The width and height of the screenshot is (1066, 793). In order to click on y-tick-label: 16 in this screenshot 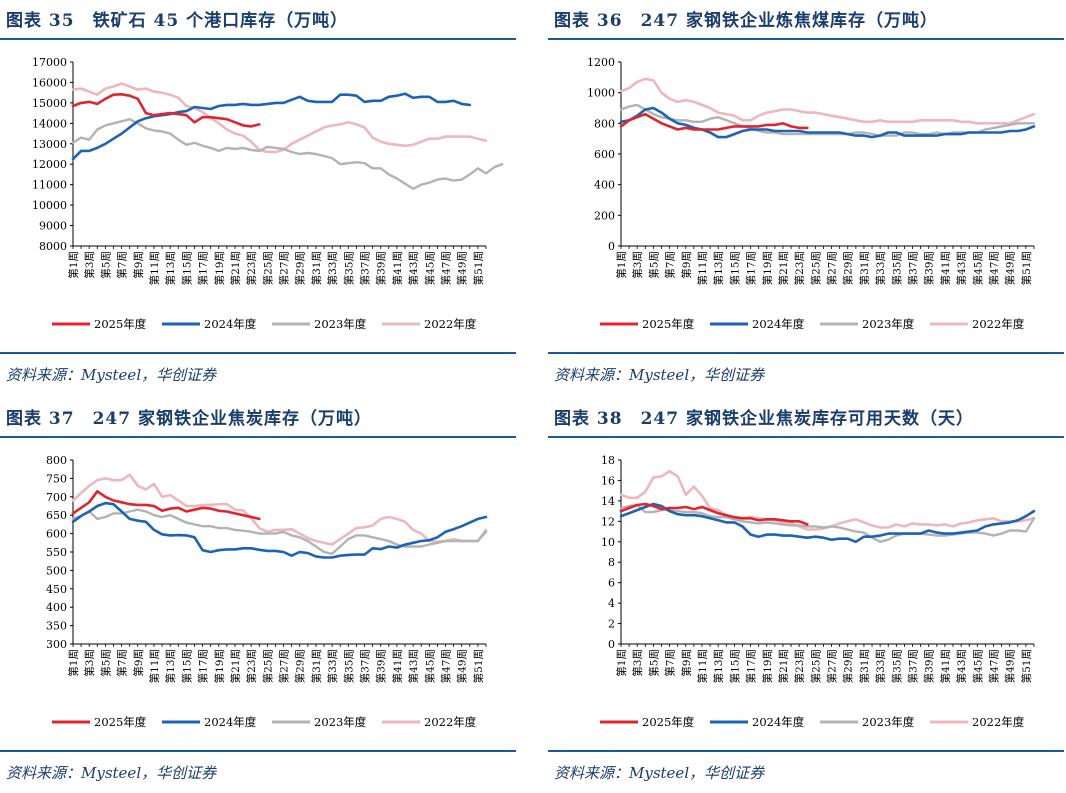, I will do `click(608, 480)`.